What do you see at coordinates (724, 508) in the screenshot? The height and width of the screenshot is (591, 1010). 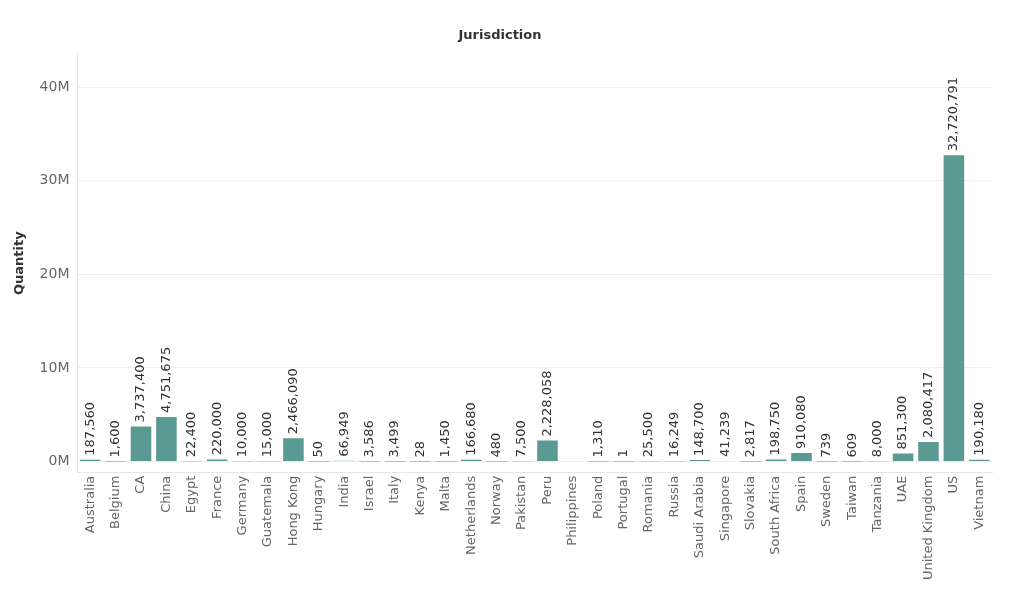 I see `x-tick-label: Singapore` at bounding box center [724, 508].